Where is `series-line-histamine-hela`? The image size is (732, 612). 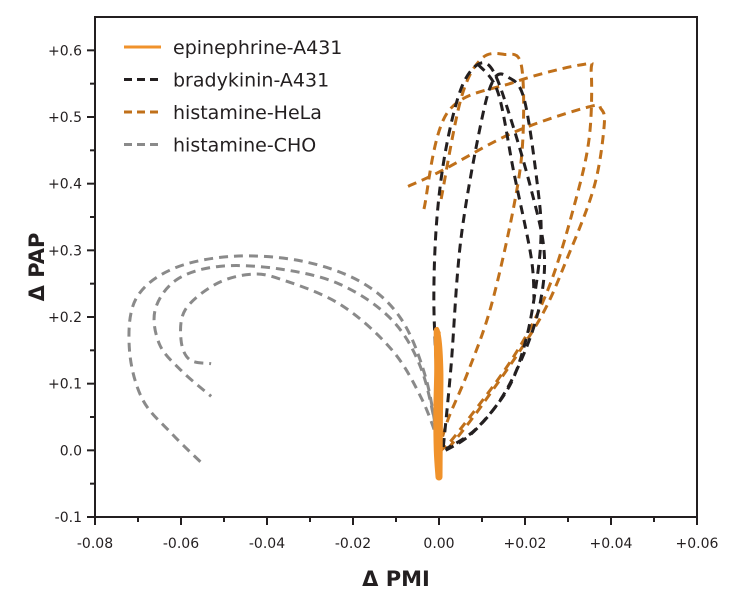
series-line-histamine-hela is located at coordinates (481, 251).